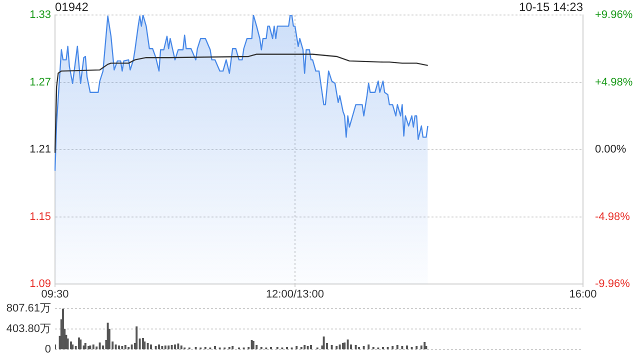  Describe the element at coordinates (55, 294) in the screenshot. I see `x-tick-label: 09:30` at that location.